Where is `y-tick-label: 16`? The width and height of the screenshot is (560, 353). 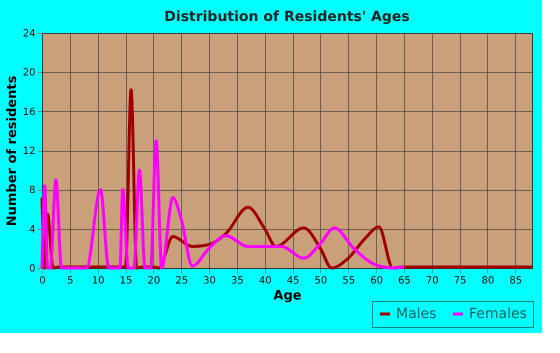
y-tick-label: 16 is located at coordinates (29, 112).